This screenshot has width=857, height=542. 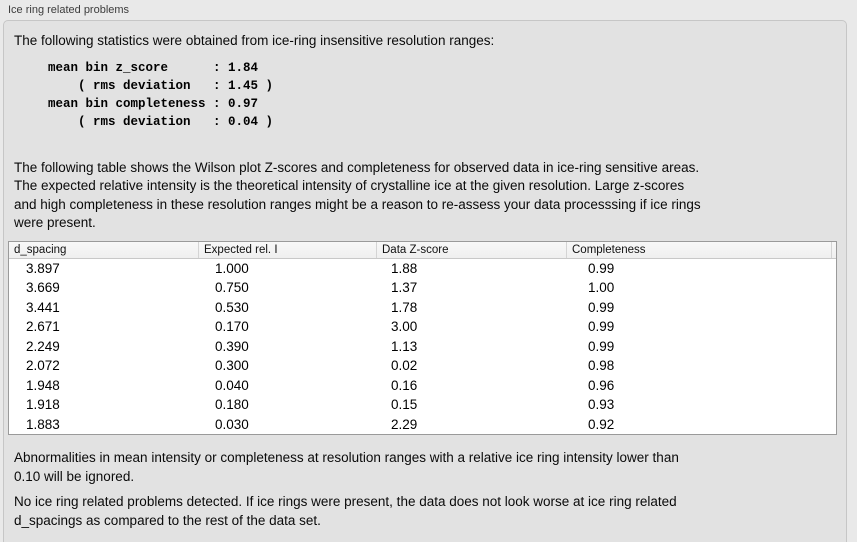 What do you see at coordinates (422, 308) in the screenshot?
I see `table-row: 3.441 0.530 1.78 0.99` at bounding box center [422, 308].